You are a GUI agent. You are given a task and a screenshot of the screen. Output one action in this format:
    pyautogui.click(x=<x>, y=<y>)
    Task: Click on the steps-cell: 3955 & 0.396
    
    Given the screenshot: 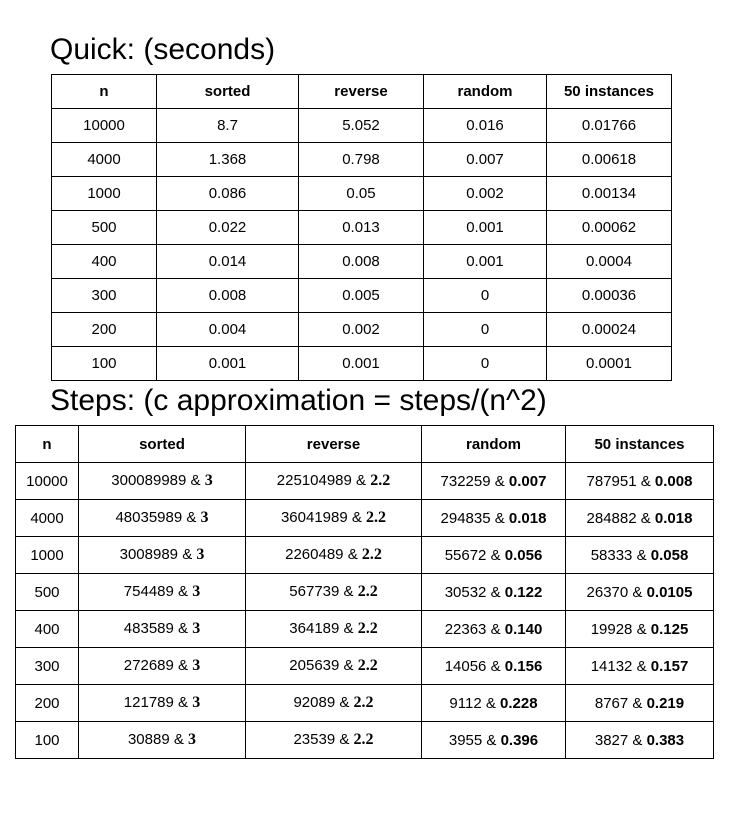 What is the action you would take?
    pyautogui.click(x=493, y=740)
    